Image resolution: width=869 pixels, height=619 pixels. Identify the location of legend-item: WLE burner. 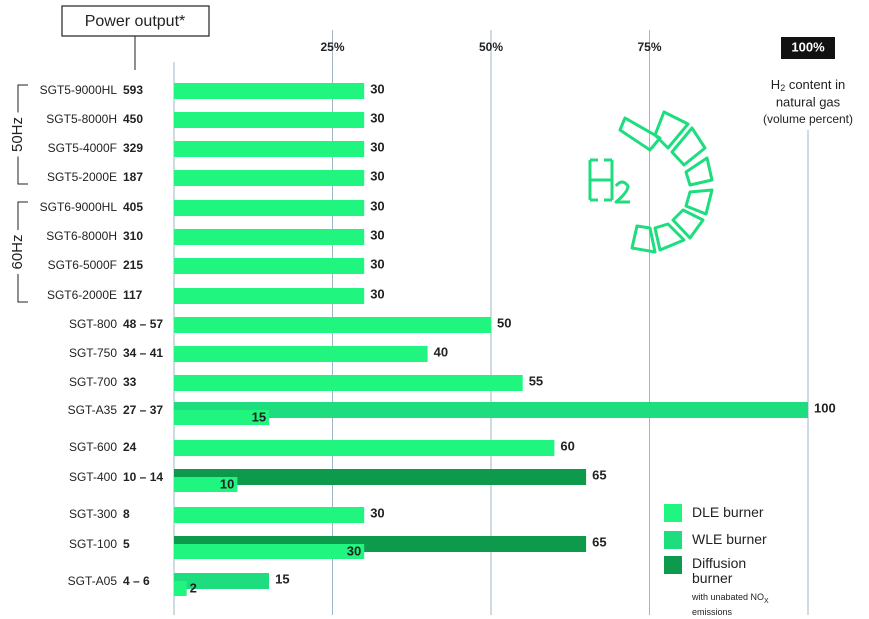
(715, 540).